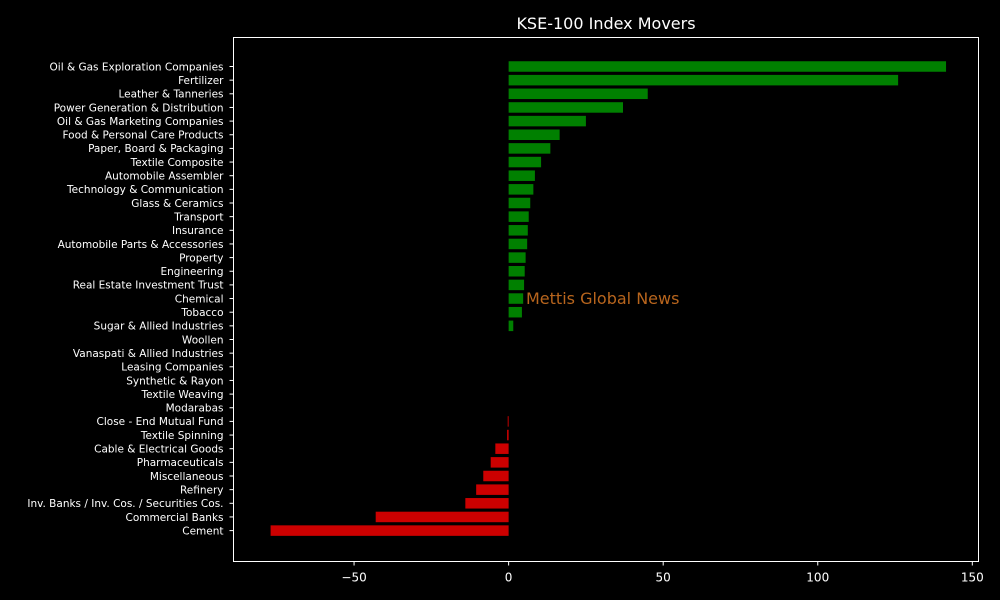 The width and height of the screenshot is (1000, 600). I want to click on category-label: Leasing Companies, so click(172, 368).